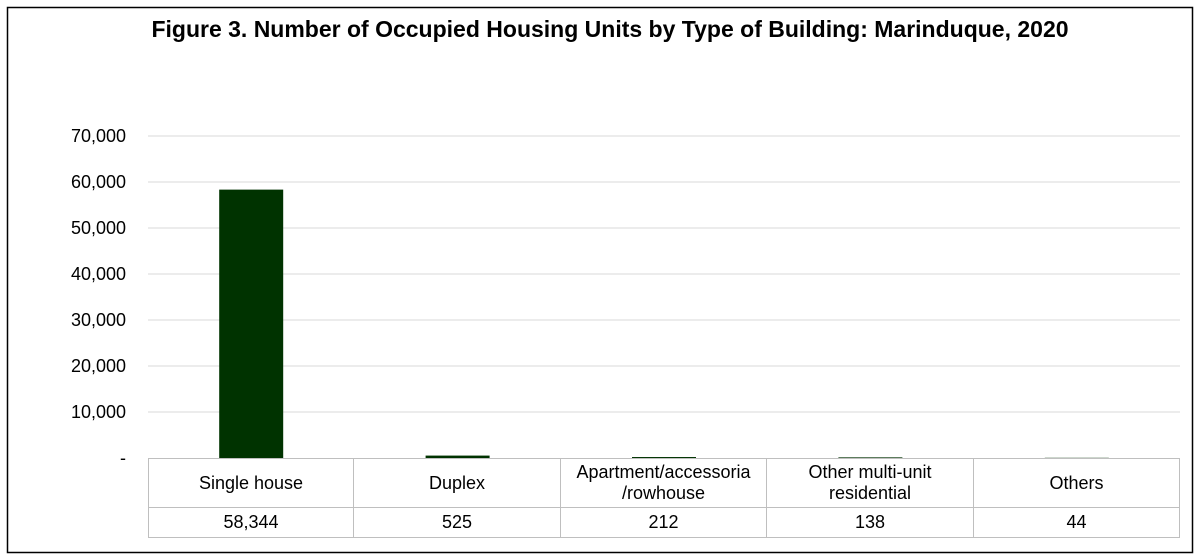  I want to click on y-tick-label: 70,000, so click(98, 136).